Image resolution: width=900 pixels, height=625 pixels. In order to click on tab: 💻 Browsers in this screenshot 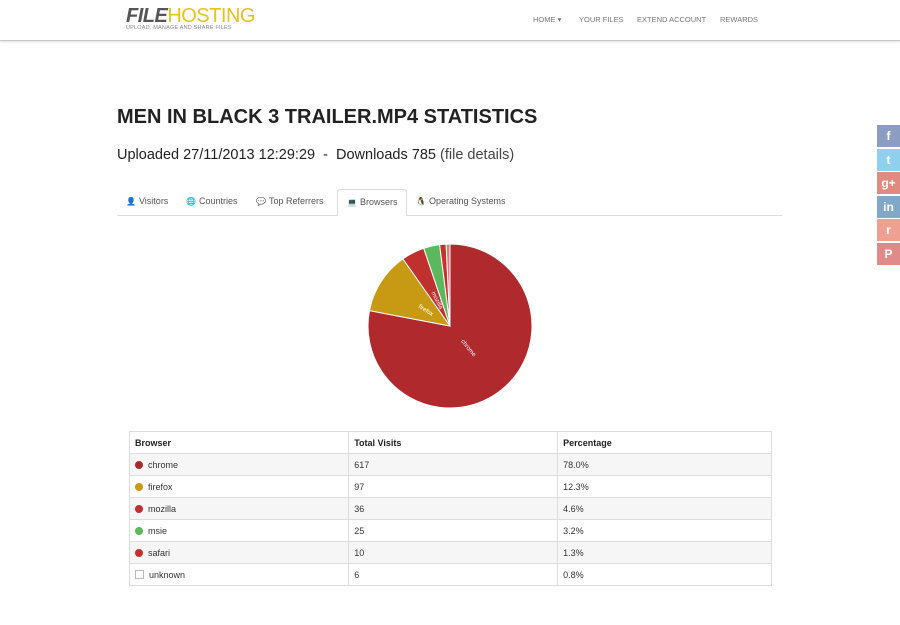, I will do `click(372, 202)`.